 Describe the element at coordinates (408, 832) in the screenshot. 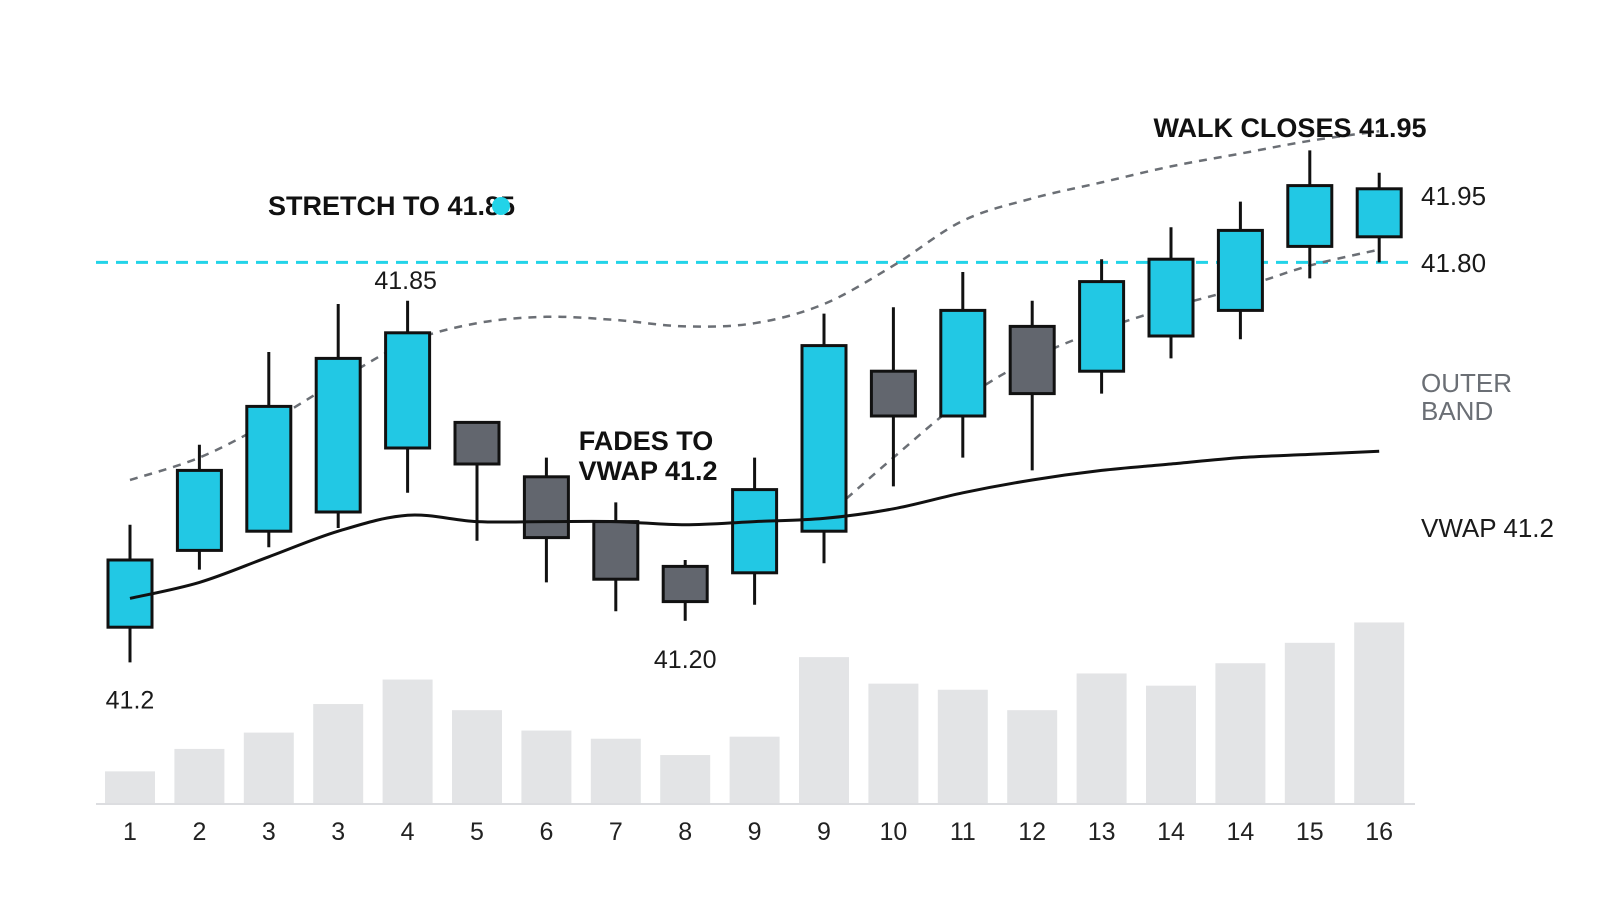

I see `x-tick-label: 4` at that location.